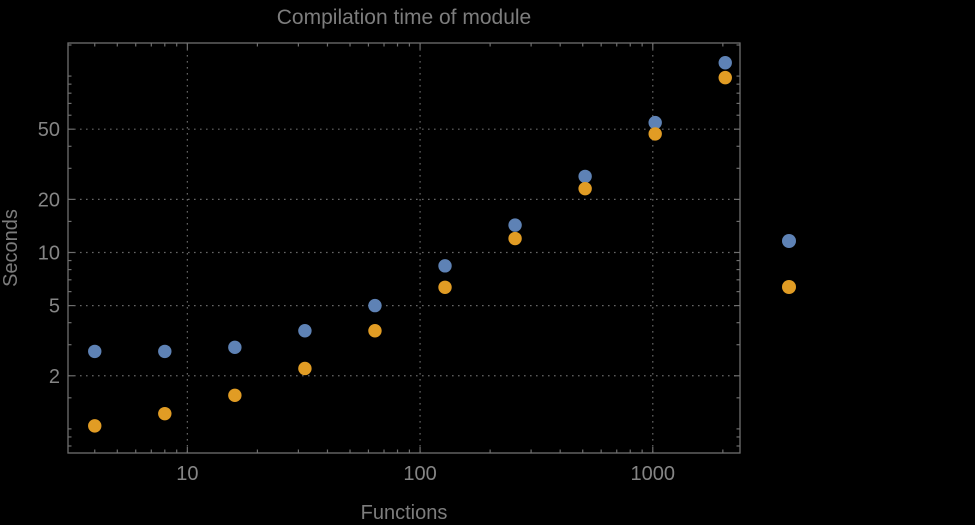 This screenshot has height=525, width=975. What do you see at coordinates (54, 377) in the screenshot?
I see `y-tick-label: 2` at bounding box center [54, 377].